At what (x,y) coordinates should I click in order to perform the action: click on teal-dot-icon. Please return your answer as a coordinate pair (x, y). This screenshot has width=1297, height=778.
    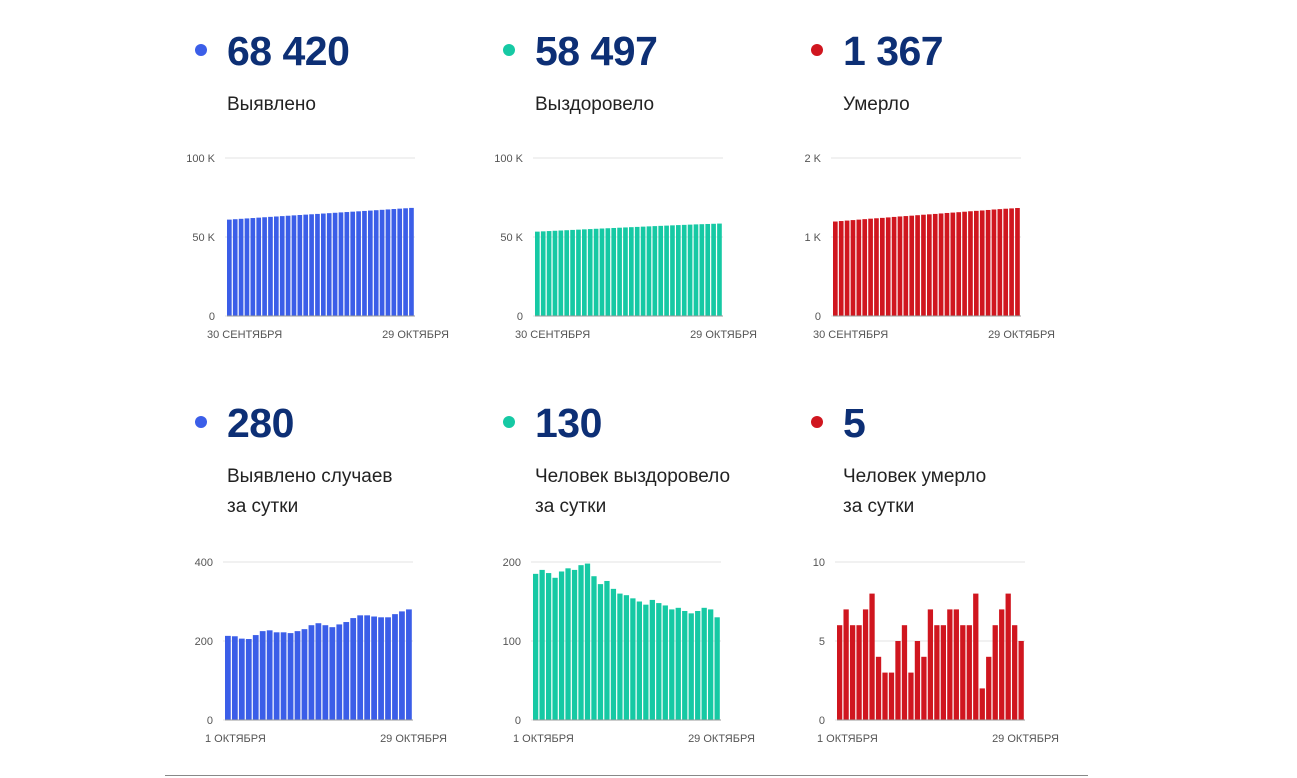
    Looking at the image, I should click on (509, 422).